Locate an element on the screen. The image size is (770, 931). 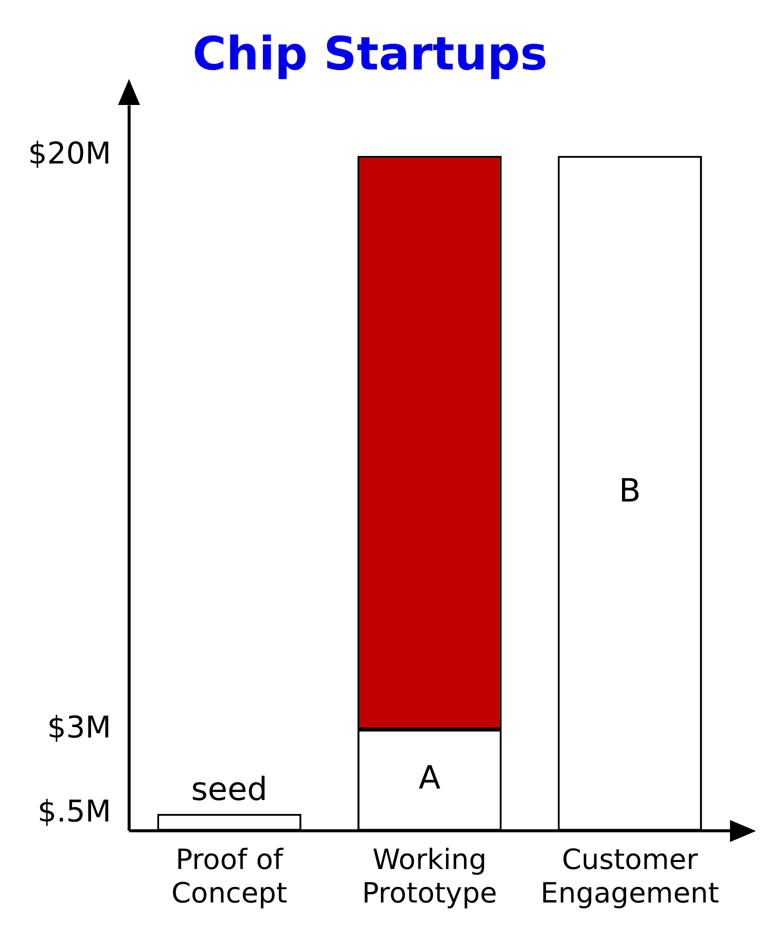
y-tick-label: $20M is located at coordinates (70, 154).